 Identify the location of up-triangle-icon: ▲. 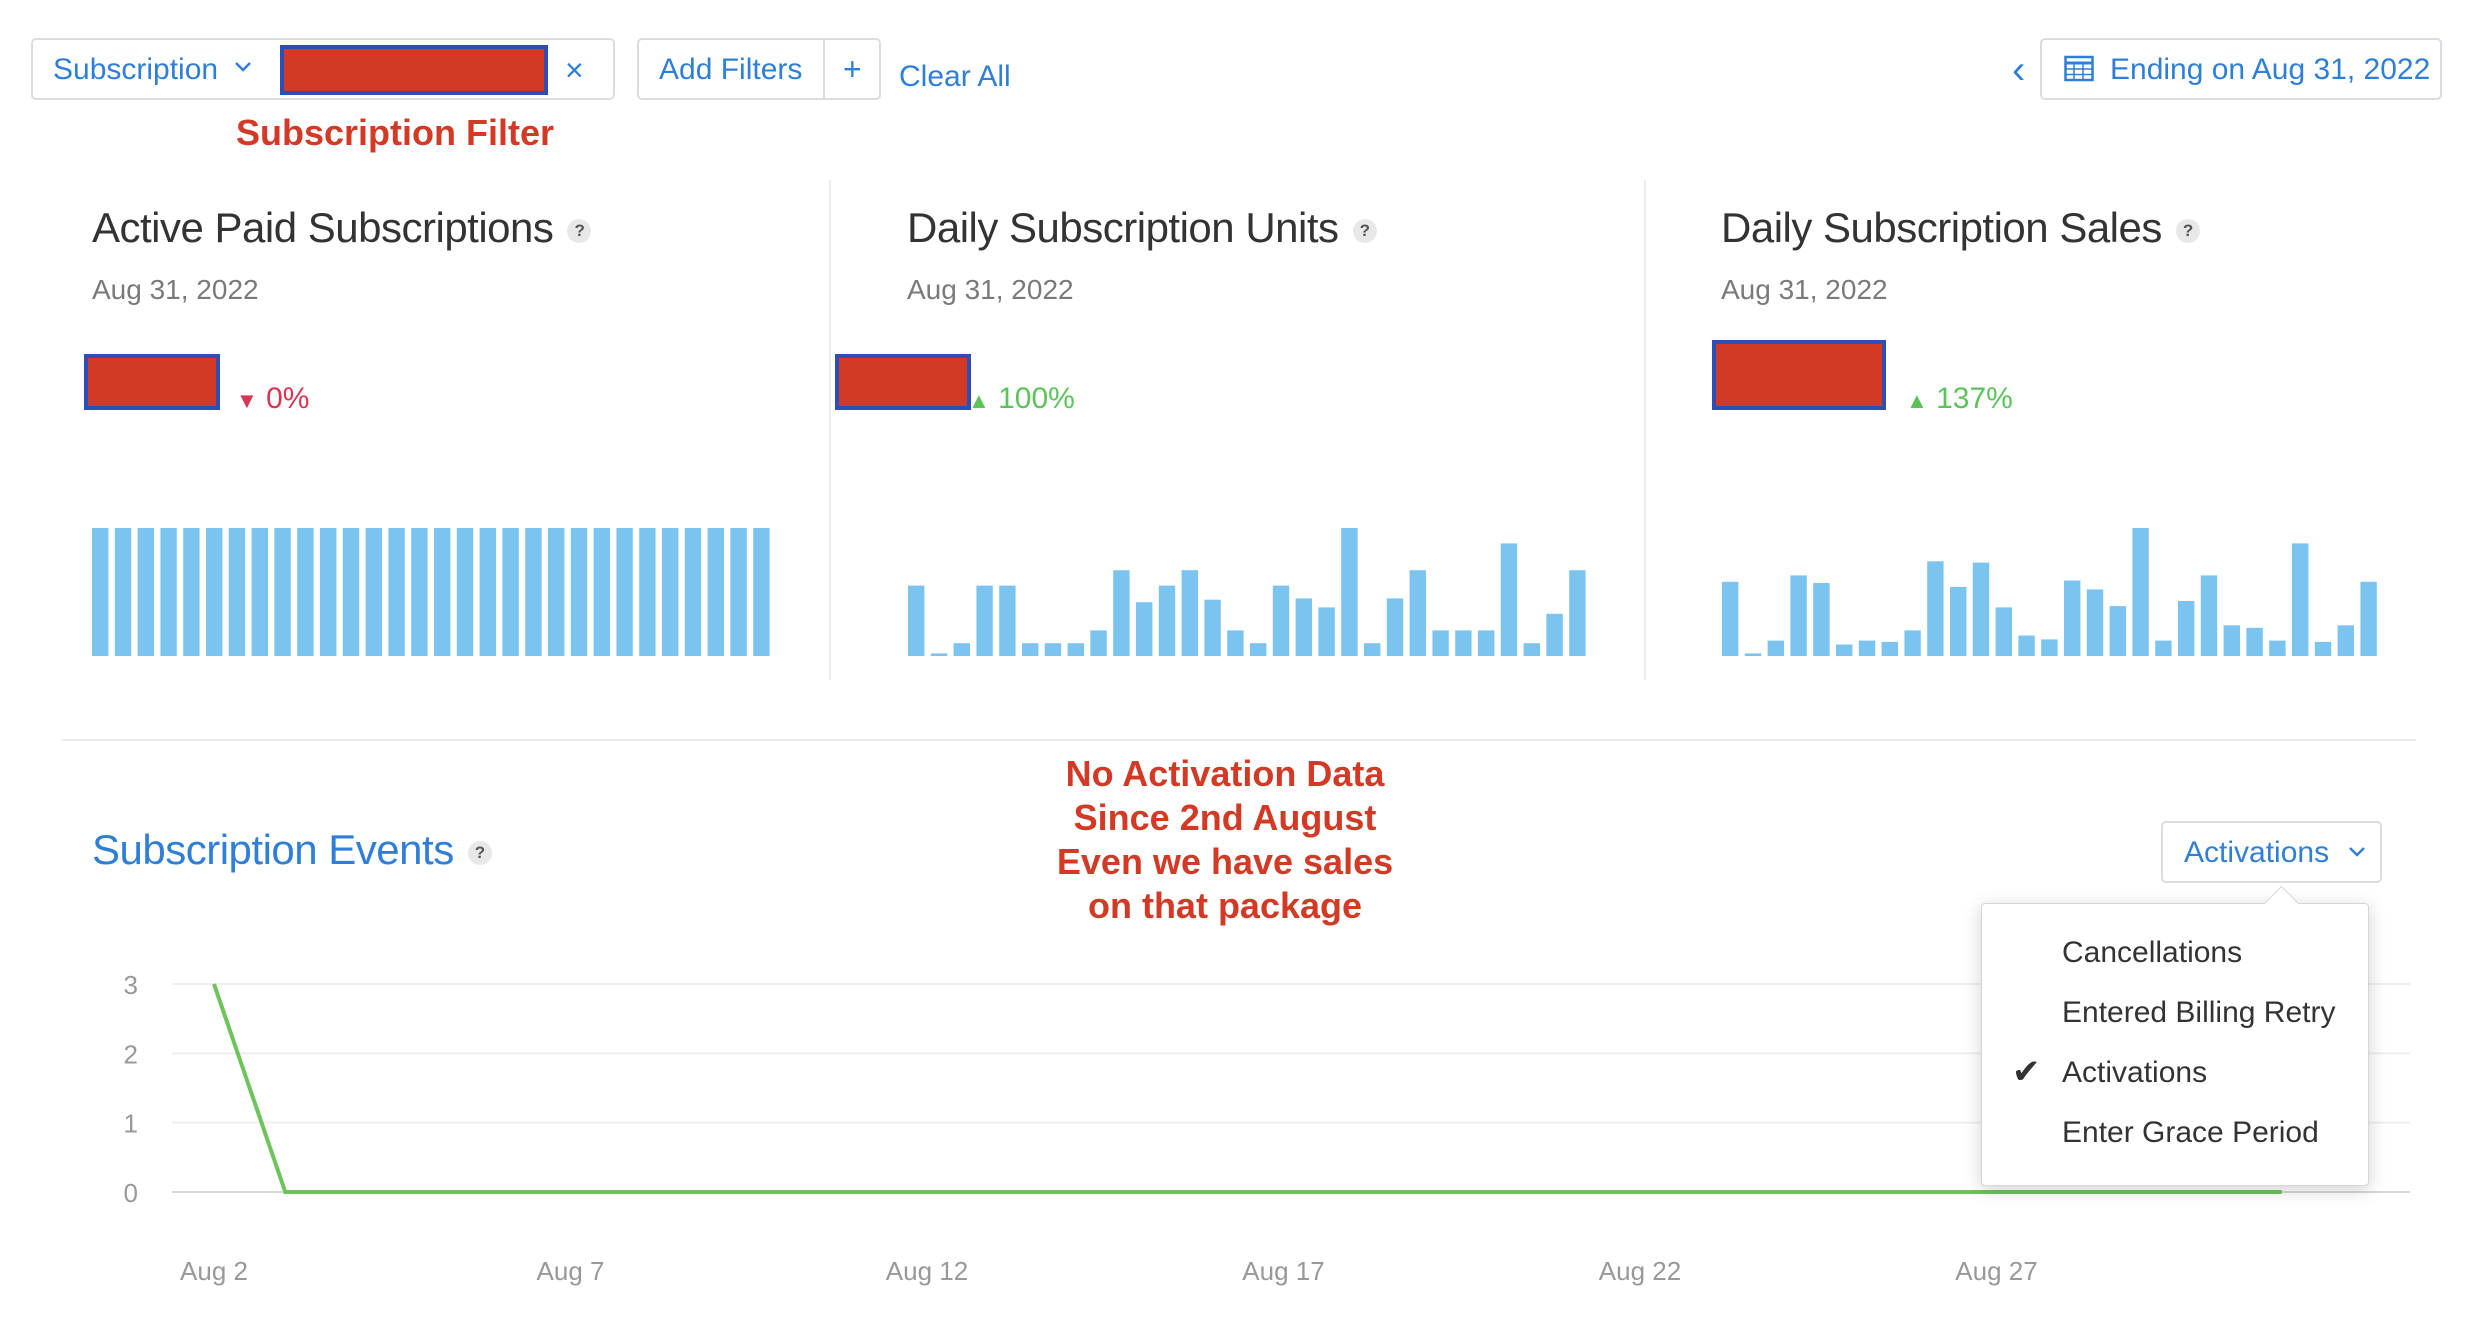
(1917, 400).